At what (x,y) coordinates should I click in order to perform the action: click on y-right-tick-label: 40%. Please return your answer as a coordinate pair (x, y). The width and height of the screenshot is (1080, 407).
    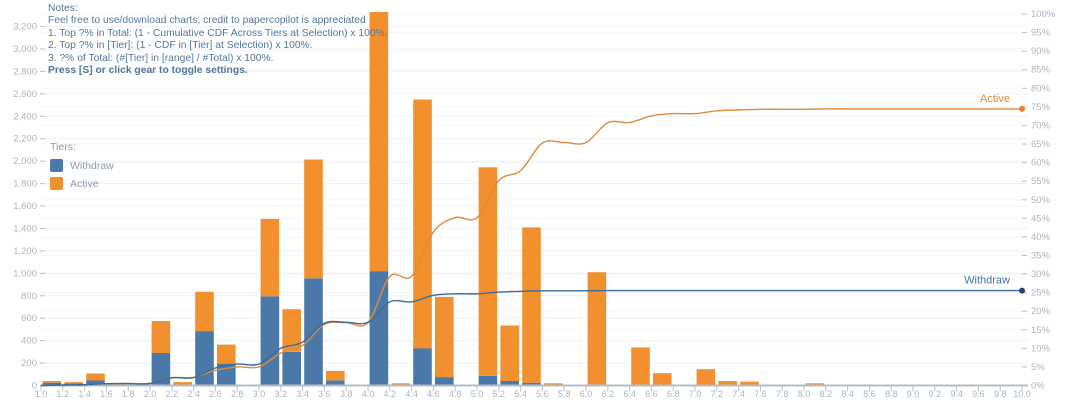
    Looking at the image, I should click on (1041, 237).